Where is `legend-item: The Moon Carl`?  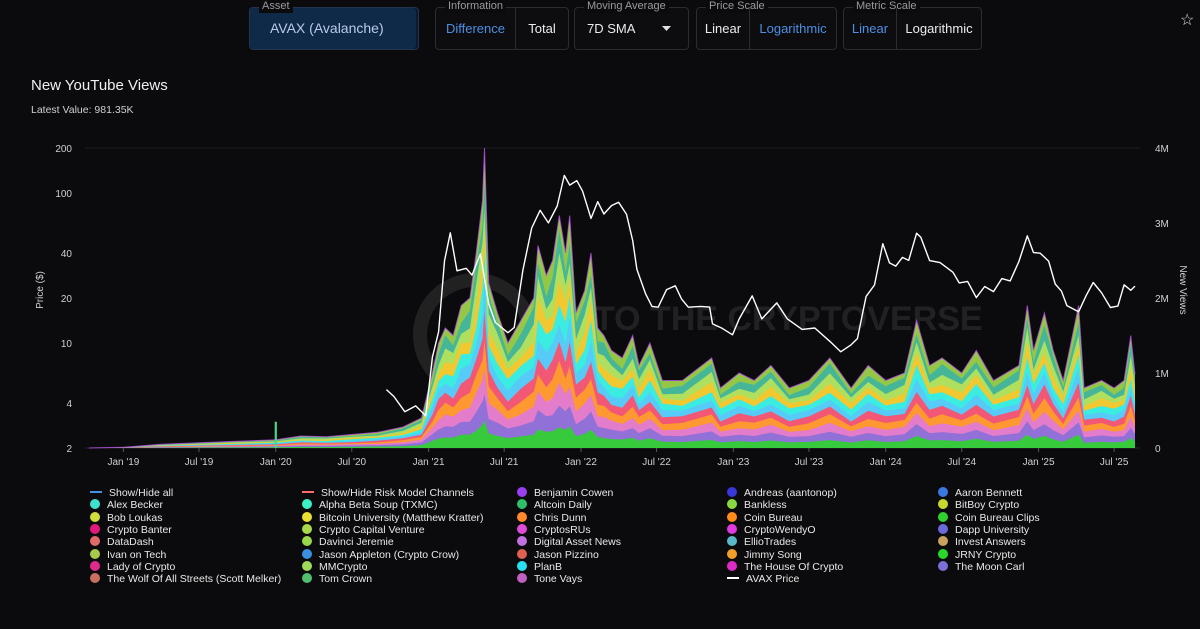
legend-item: The Moon Carl is located at coordinates (981, 566).